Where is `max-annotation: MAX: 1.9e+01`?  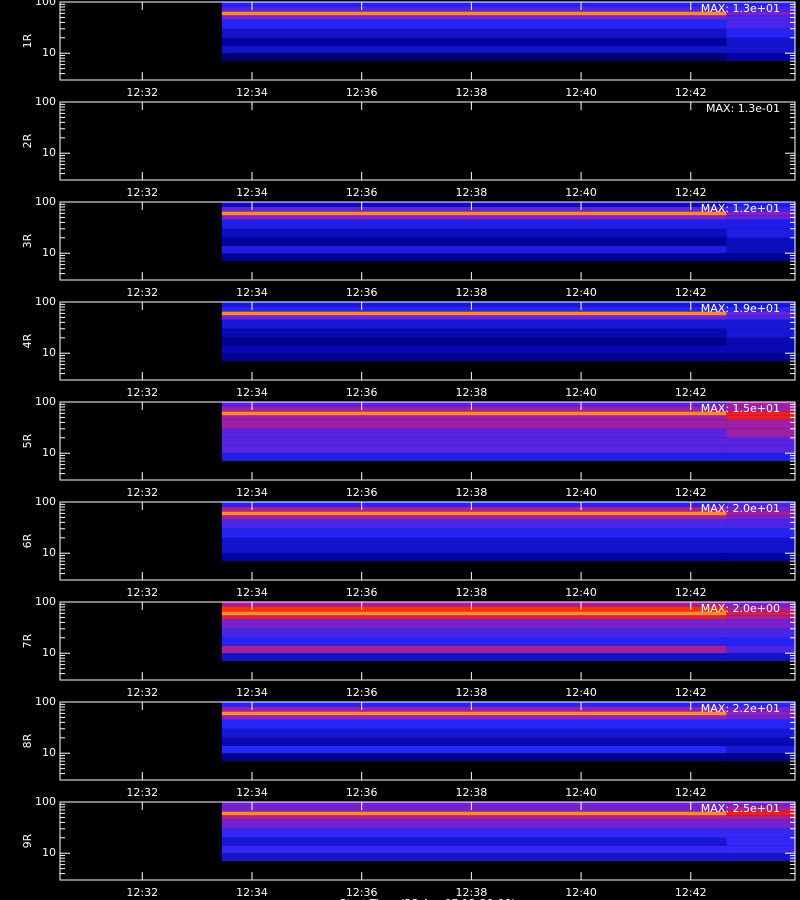 max-annotation: MAX: 1.9e+01 is located at coordinates (740, 308).